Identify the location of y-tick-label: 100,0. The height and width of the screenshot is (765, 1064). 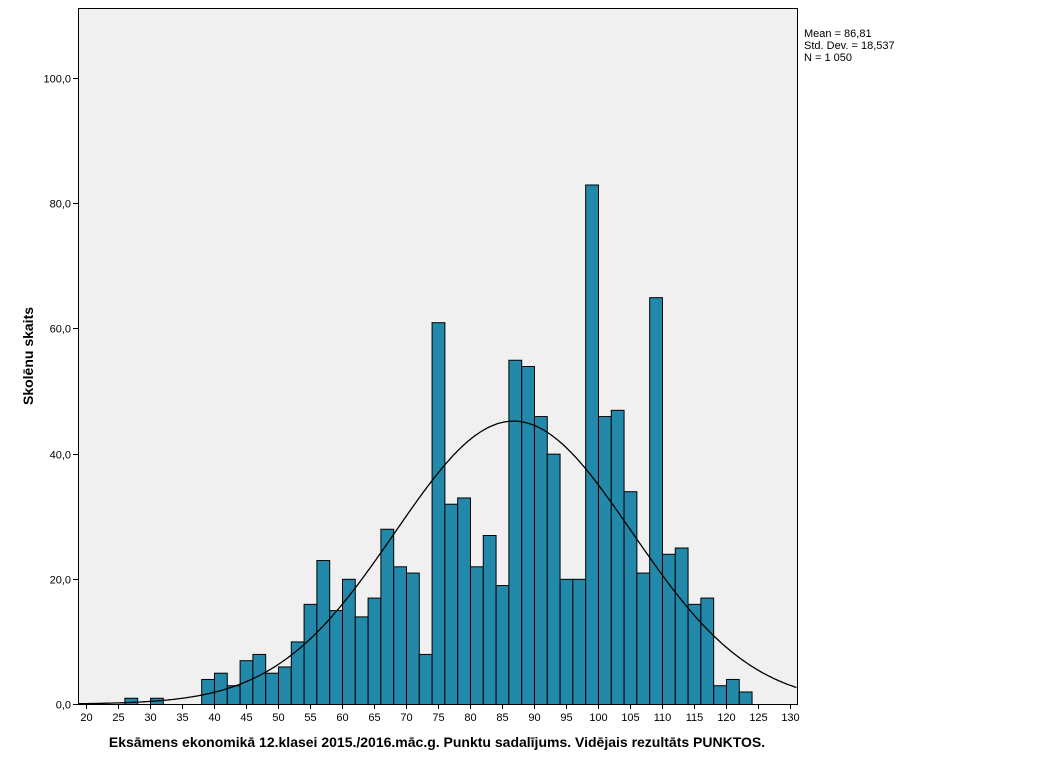
(57, 80).